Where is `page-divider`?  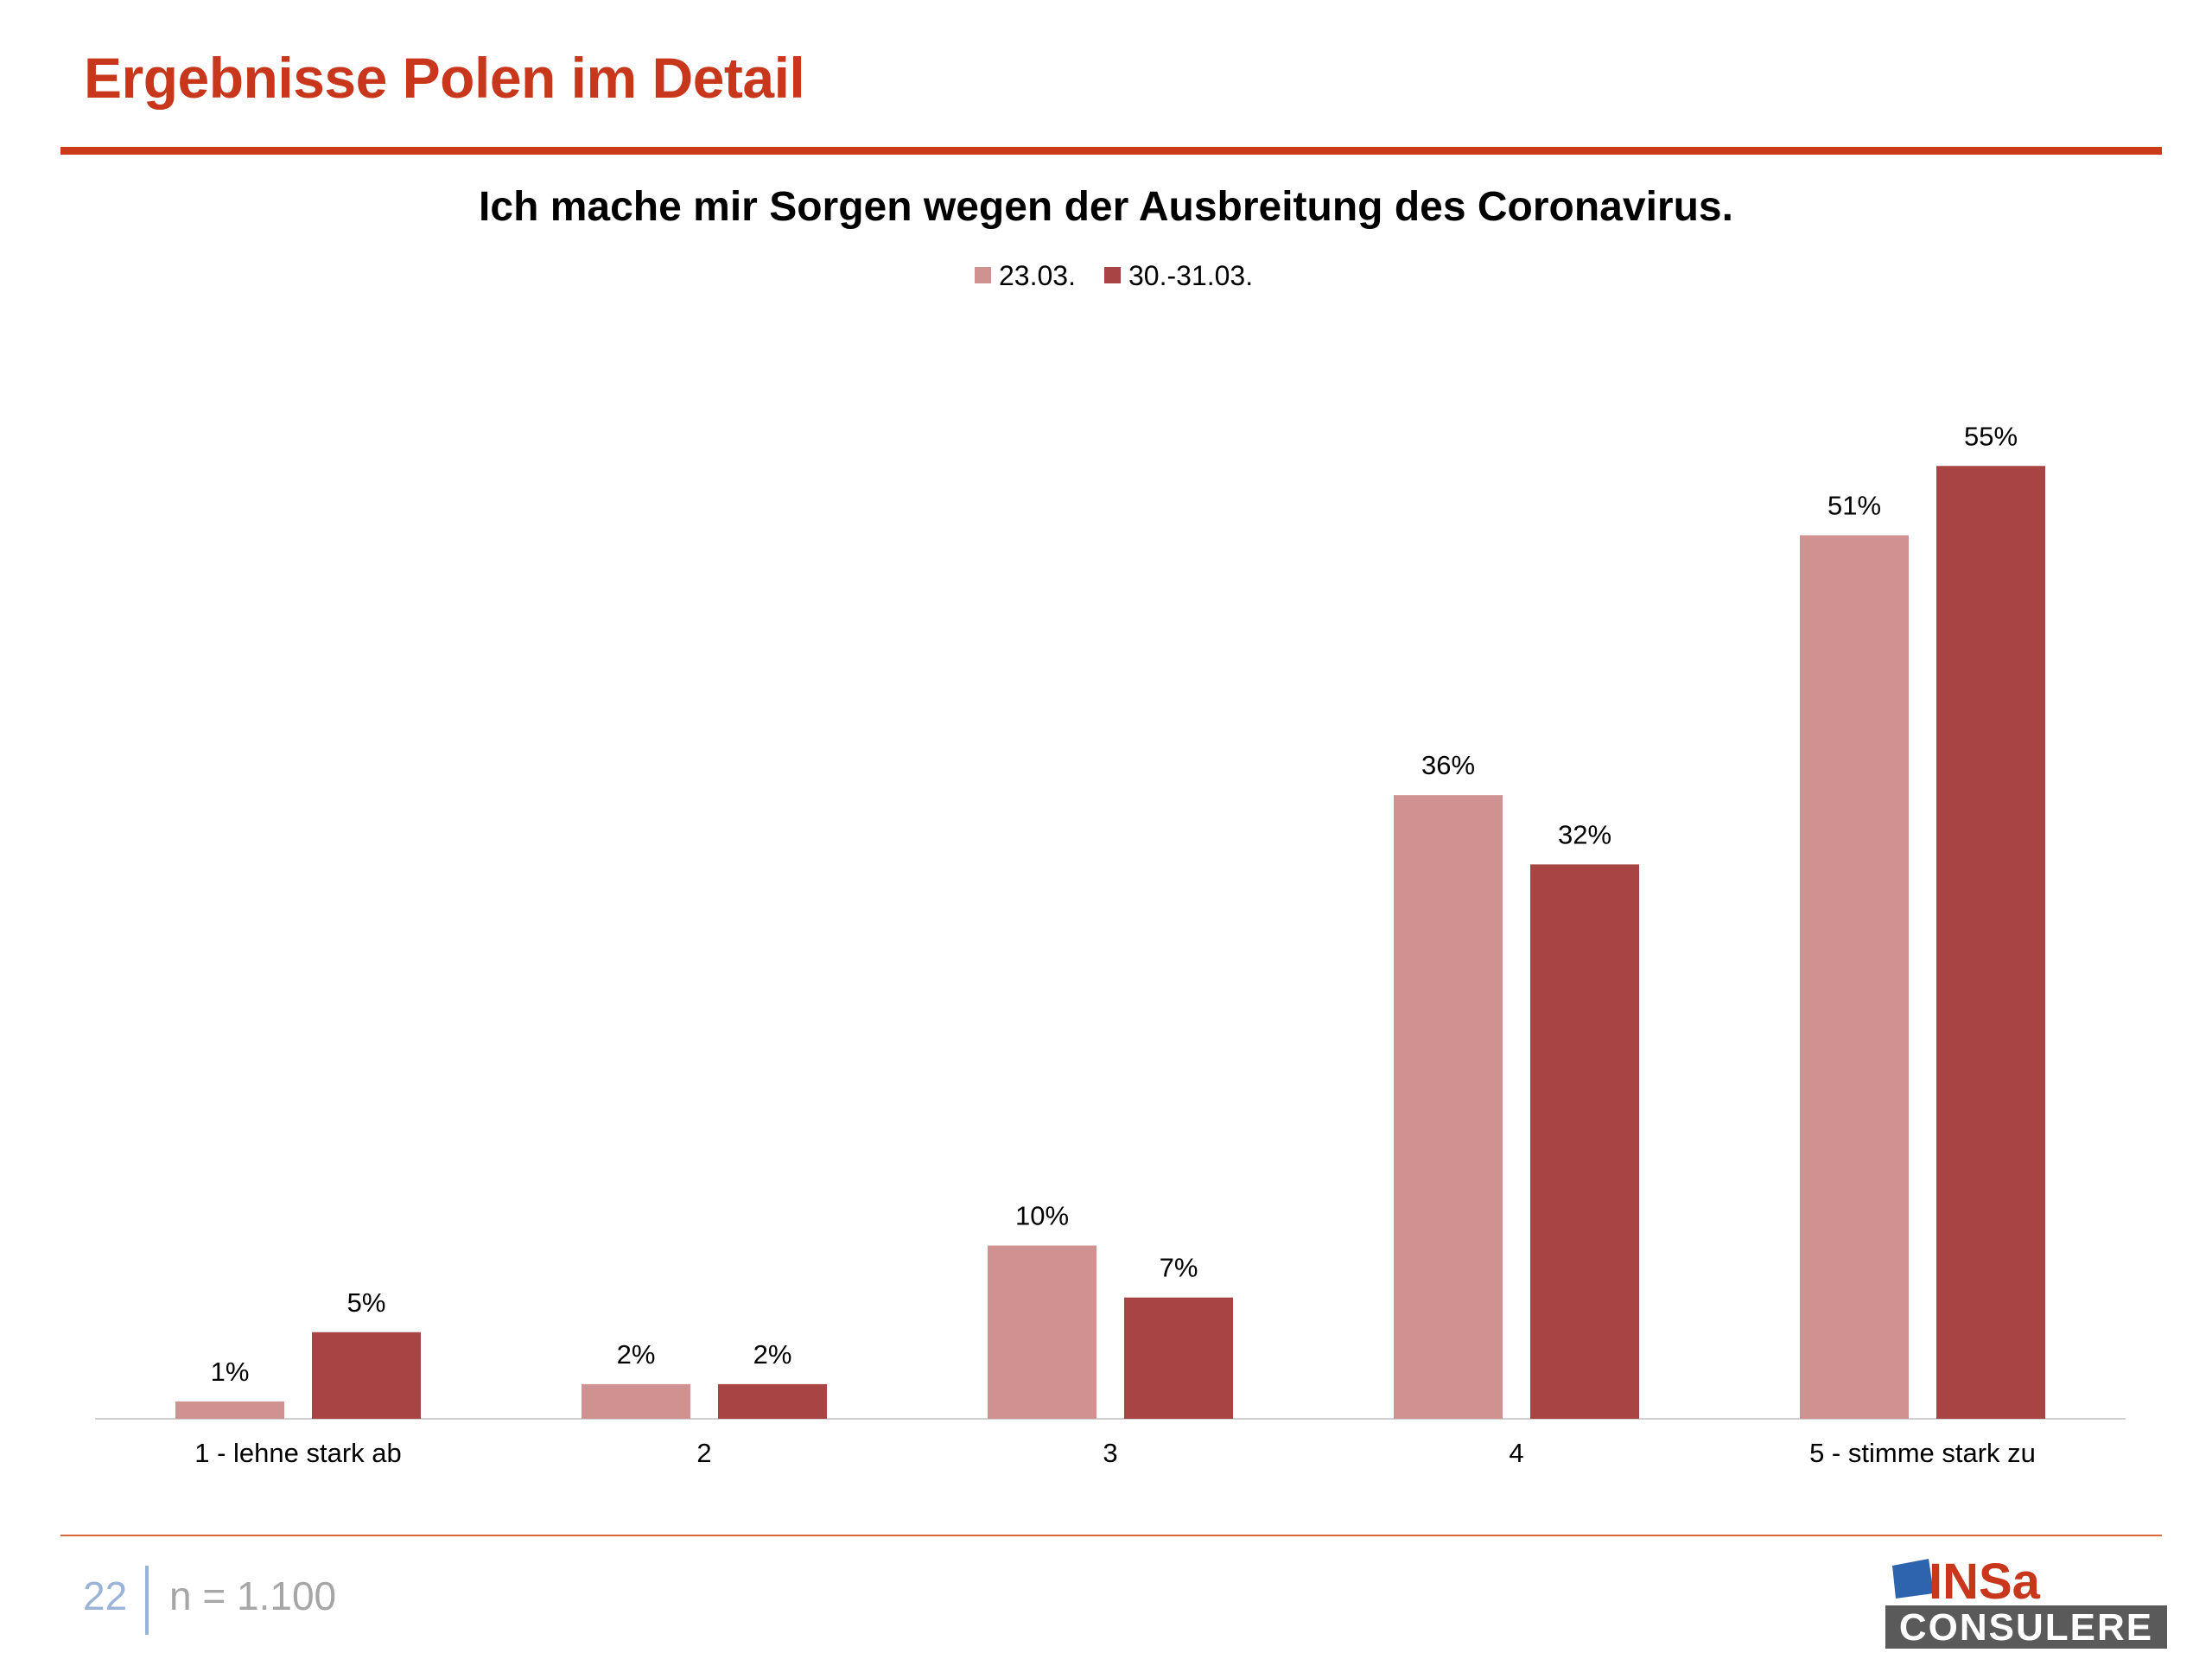 page-divider is located at coordinates (147, 1600).